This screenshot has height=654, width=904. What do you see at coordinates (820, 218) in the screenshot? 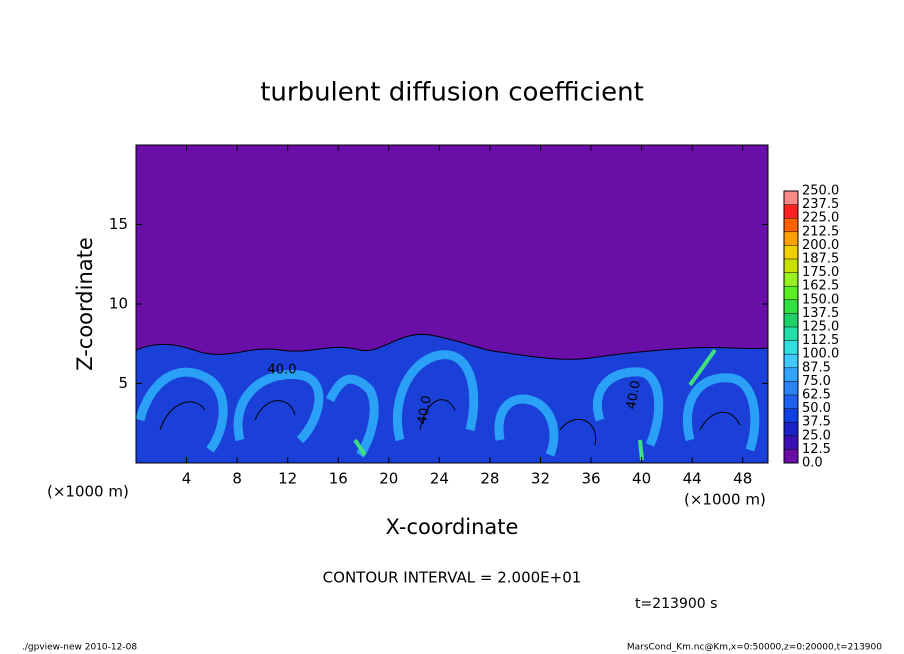
I see `colorbar-label: 225.0` at bounding box center [820, 218].